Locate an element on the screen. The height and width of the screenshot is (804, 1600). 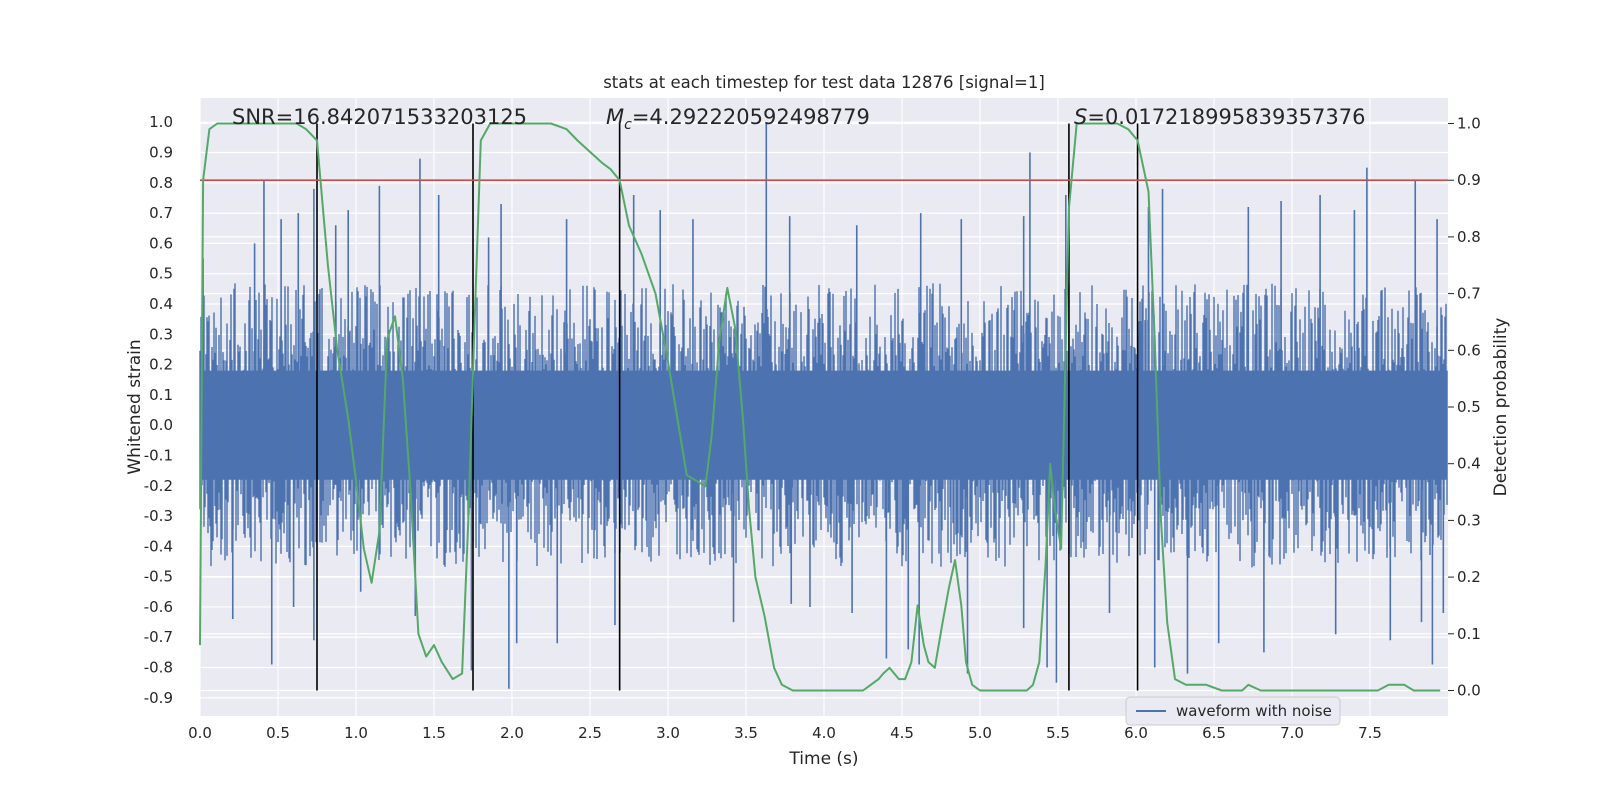
y-tick-label: 0.5 is located at coordinates (161, 274).